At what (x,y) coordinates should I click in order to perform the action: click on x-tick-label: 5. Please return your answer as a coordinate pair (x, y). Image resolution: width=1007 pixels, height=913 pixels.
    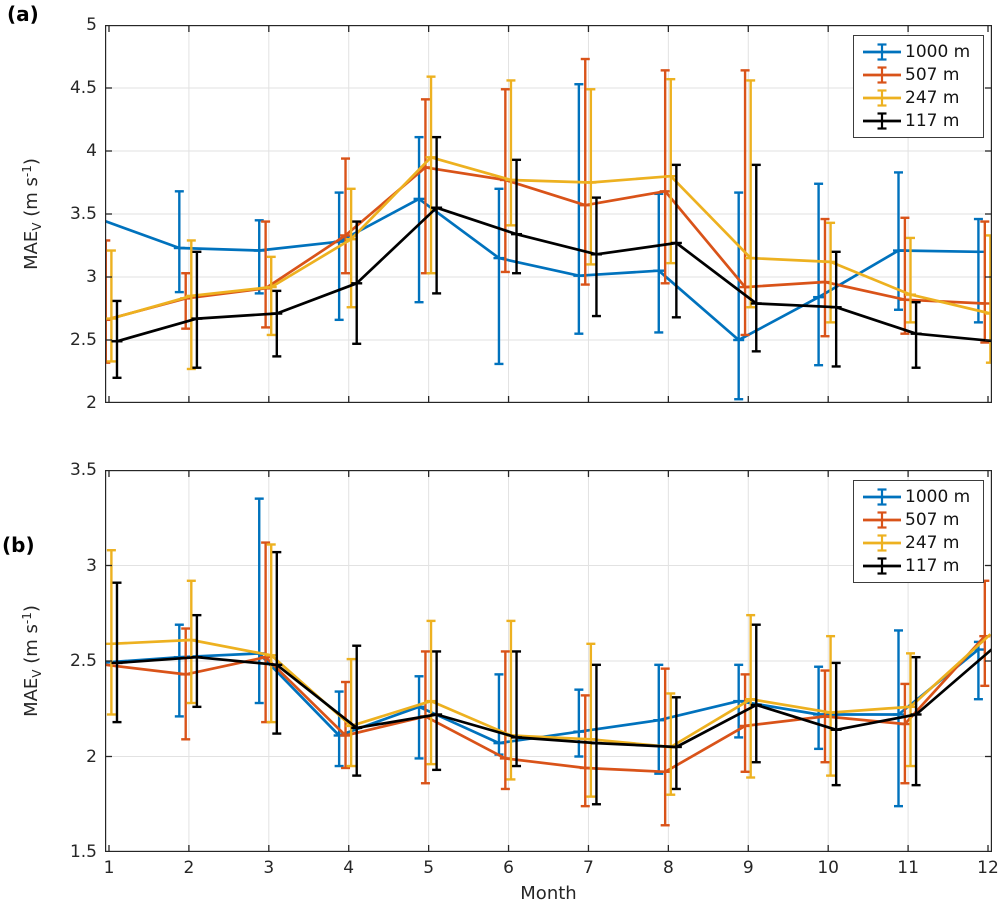
    Looking at the image, I should click on (429, 868).